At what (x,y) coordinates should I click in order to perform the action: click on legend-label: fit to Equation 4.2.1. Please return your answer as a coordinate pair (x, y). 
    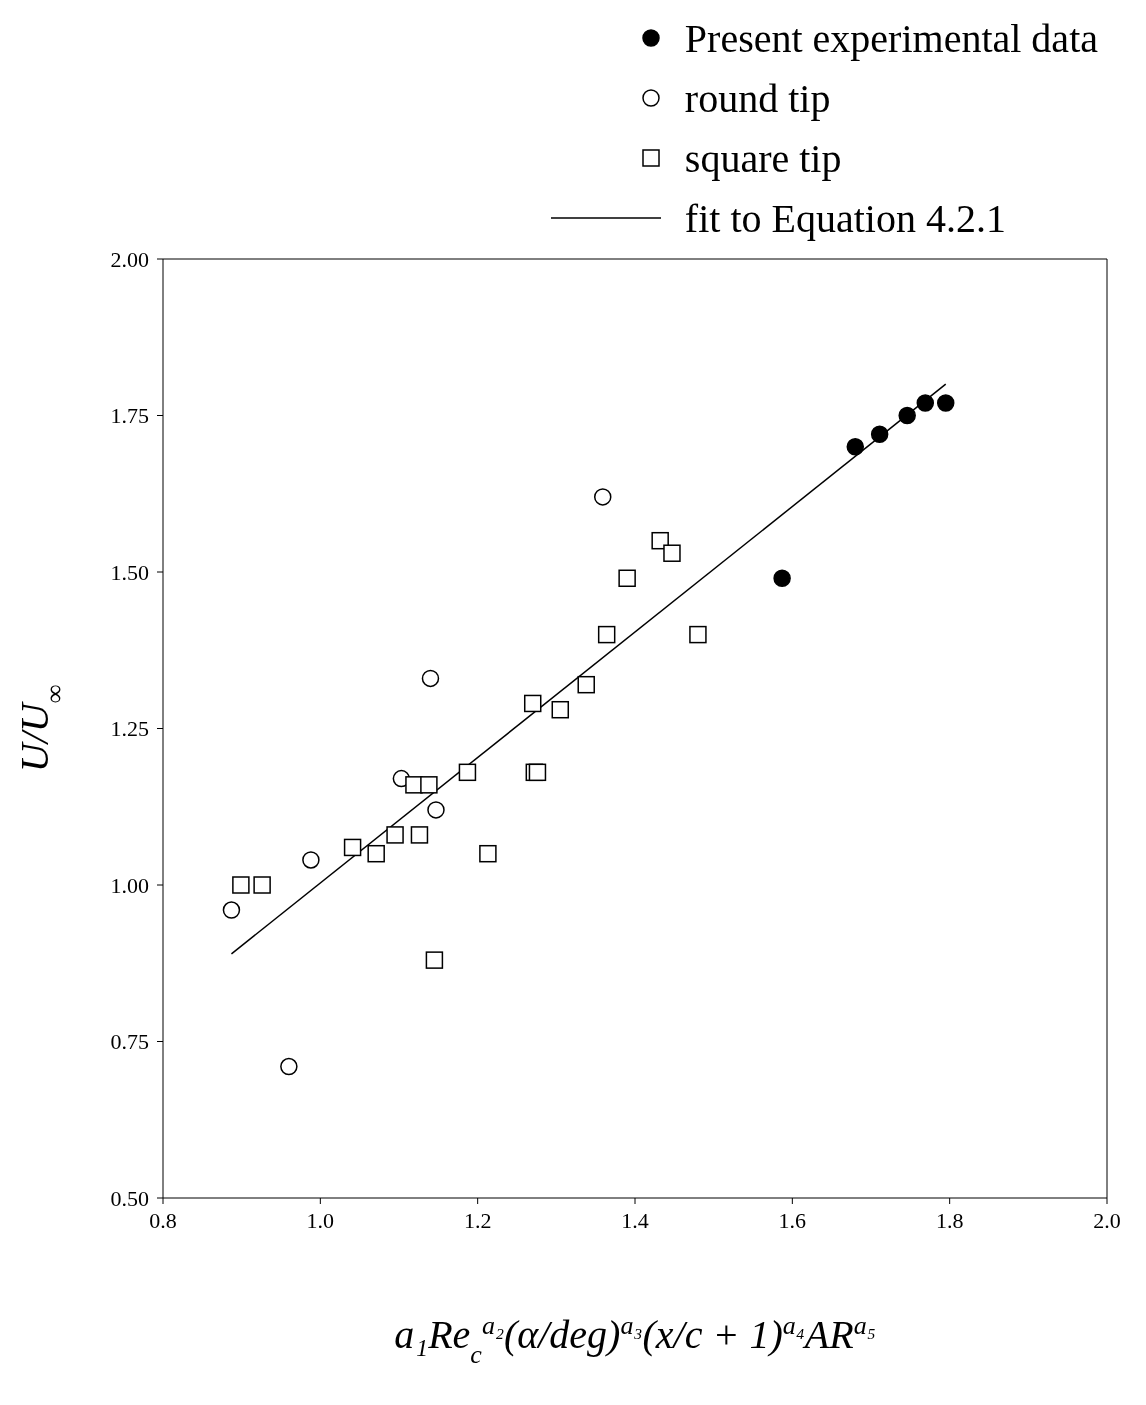
    Looking at the image, I should click on (845, 218).